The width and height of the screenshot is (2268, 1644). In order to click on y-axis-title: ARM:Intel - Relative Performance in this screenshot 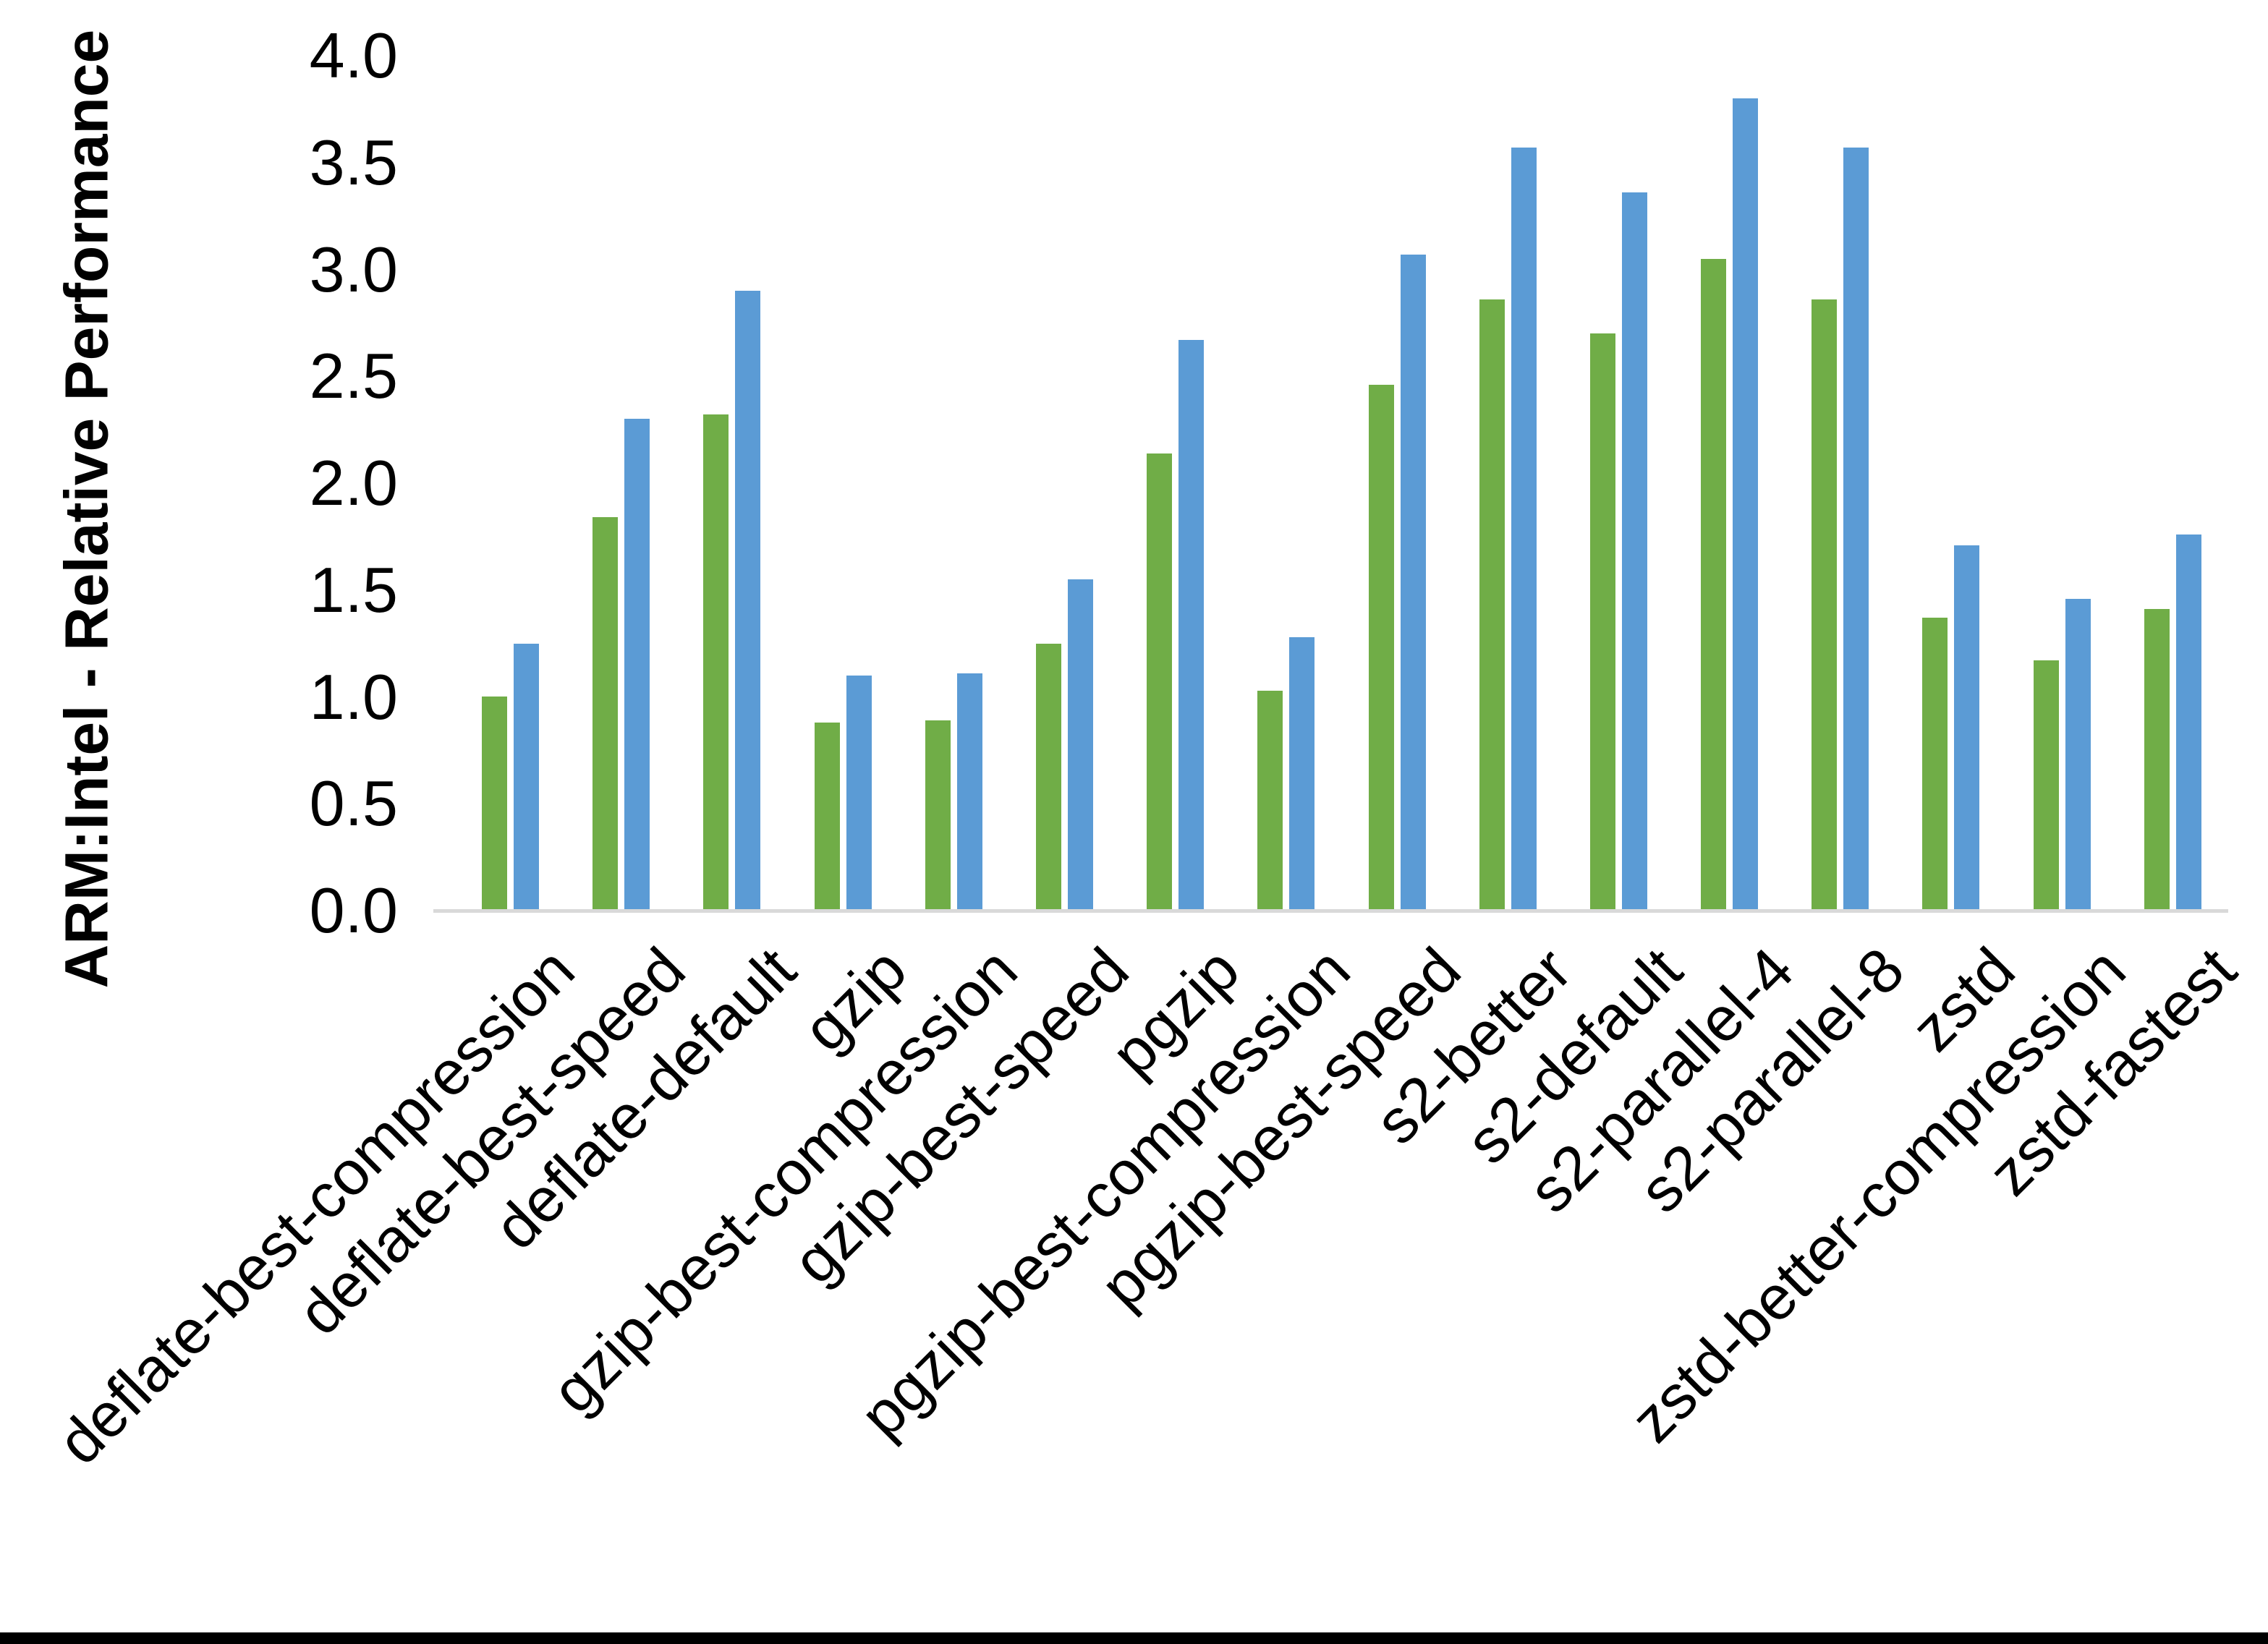, I will do `click(86, 509)`.